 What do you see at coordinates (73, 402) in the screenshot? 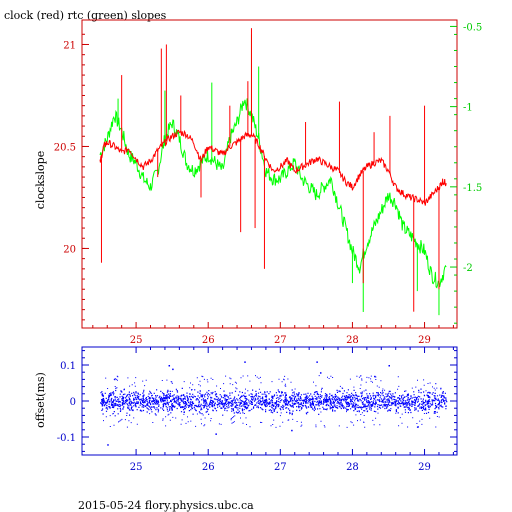
I see `bottom-y-tick-label: 0` at bounding box center [73, 402].